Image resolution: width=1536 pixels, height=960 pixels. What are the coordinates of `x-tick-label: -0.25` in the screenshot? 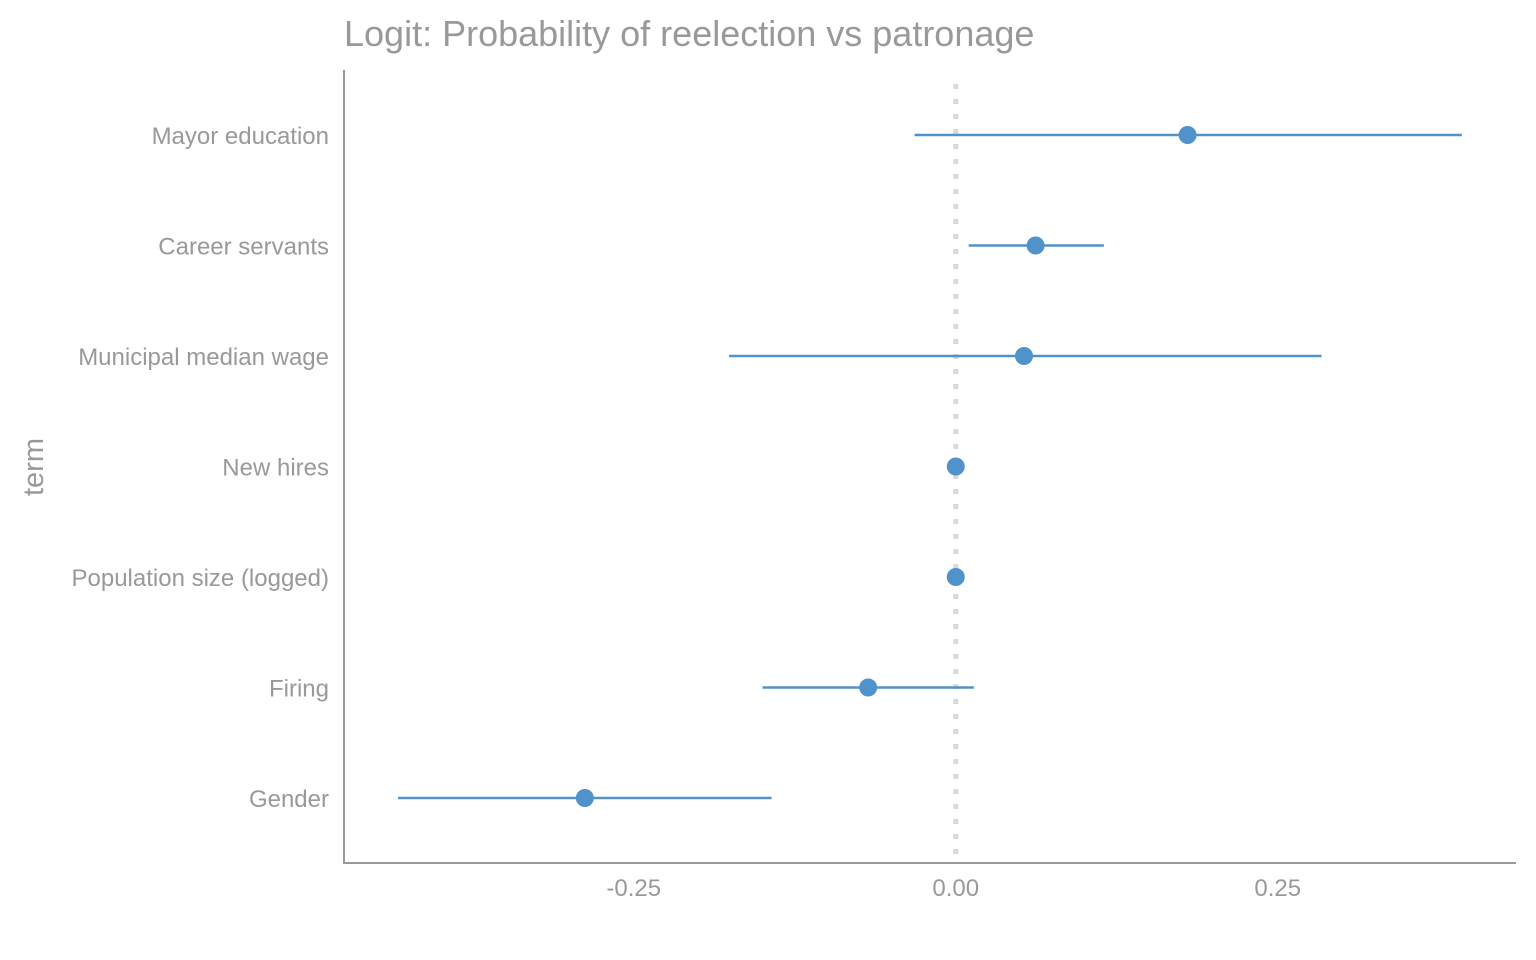 It's located at (633, 888).